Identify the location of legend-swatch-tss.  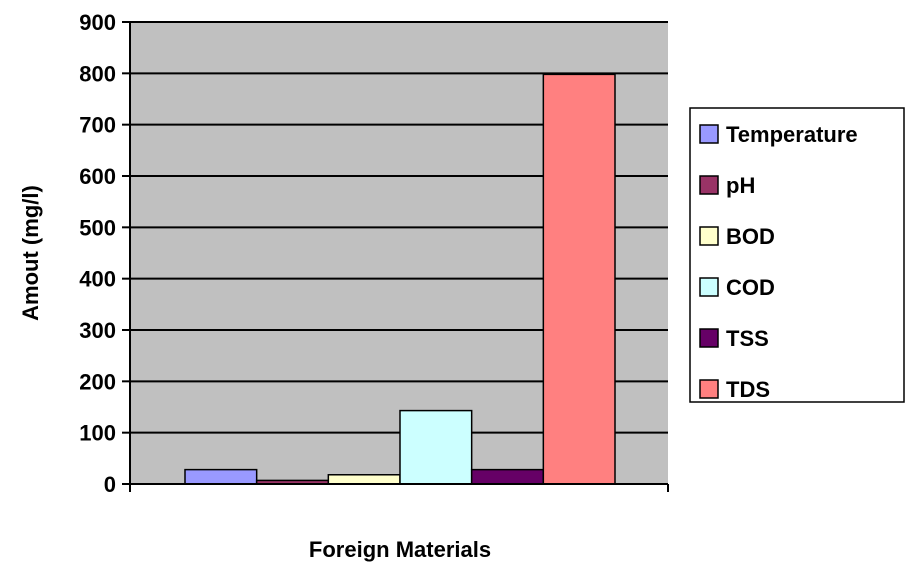
(709, 338).